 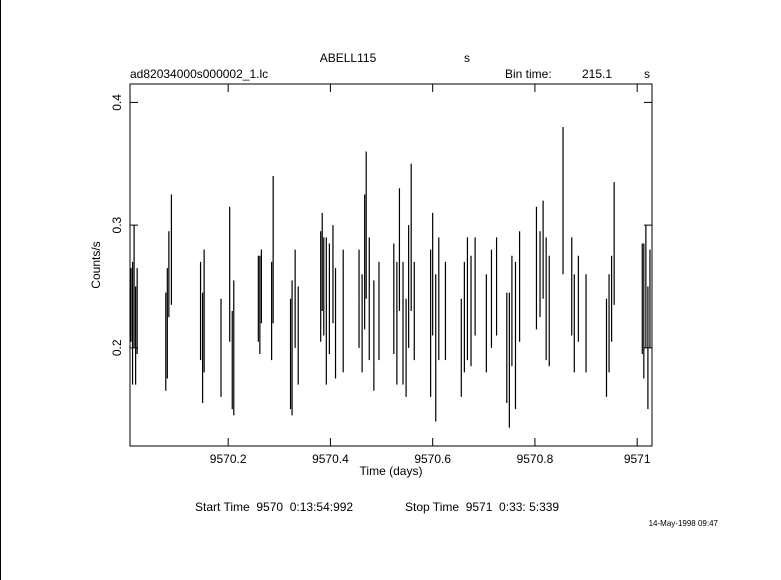 What do you see at coordinates (432, 459) in the screenshot?
I see `x-tick-label: 9570.6` at bounding box center [432, 459].